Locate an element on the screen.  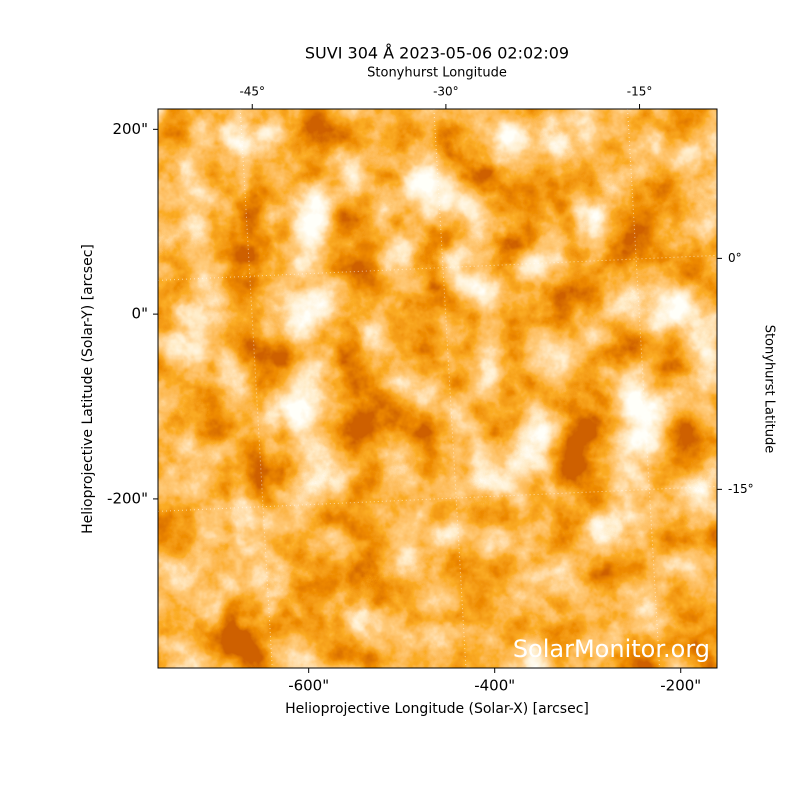
x-tick-label: -400" is located at coordinates (494, 686).